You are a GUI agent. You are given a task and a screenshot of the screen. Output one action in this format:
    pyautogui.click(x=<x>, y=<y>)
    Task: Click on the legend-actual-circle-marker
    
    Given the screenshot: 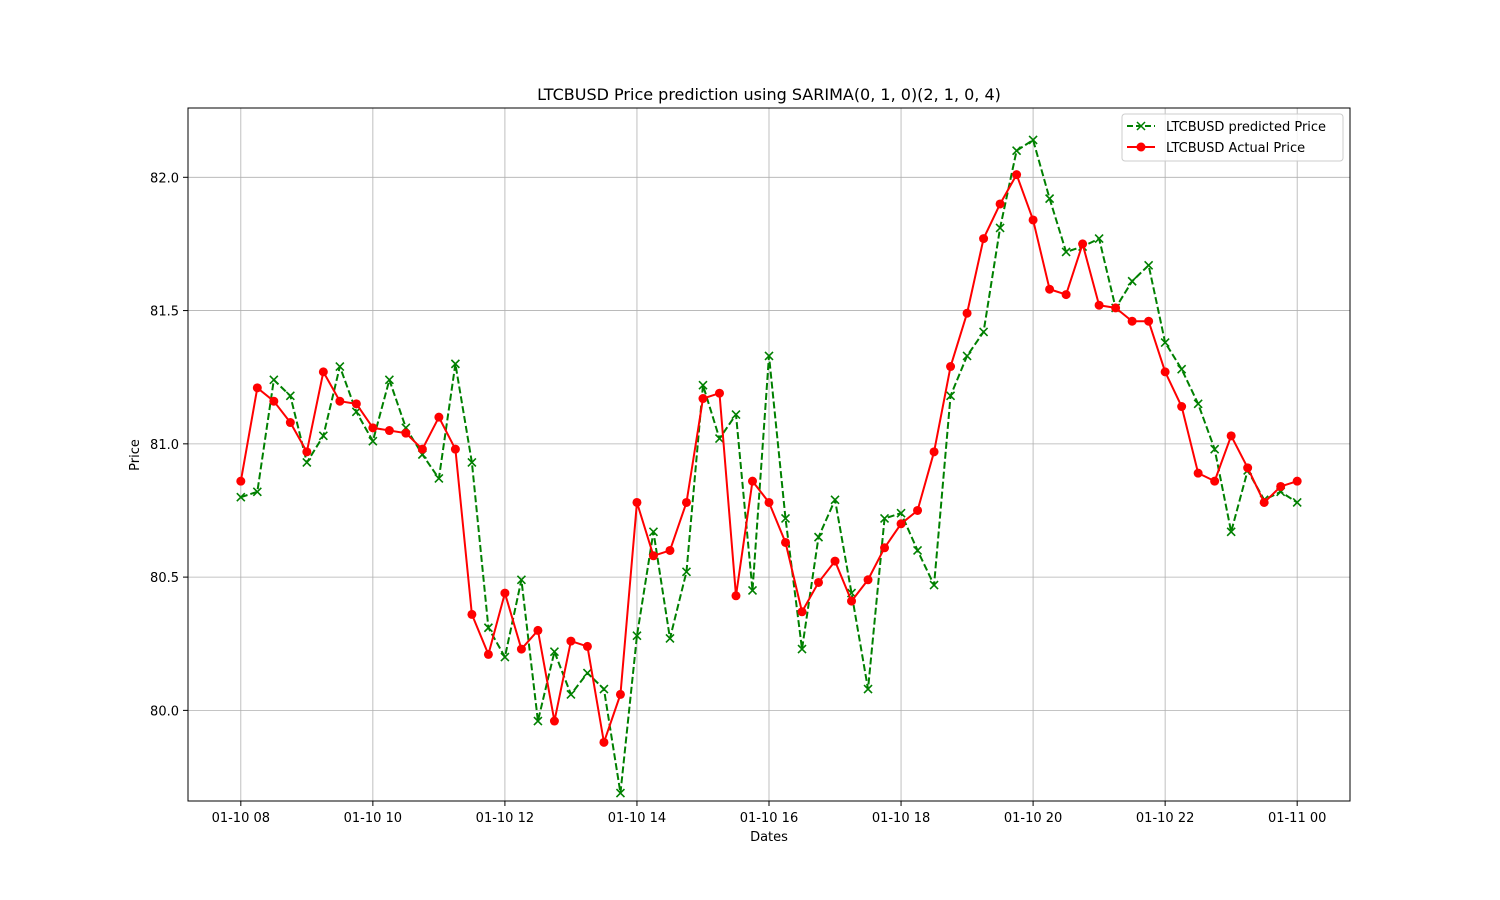 What is the action you would take?
    pyautogui.click(x=1141, y=147)
    